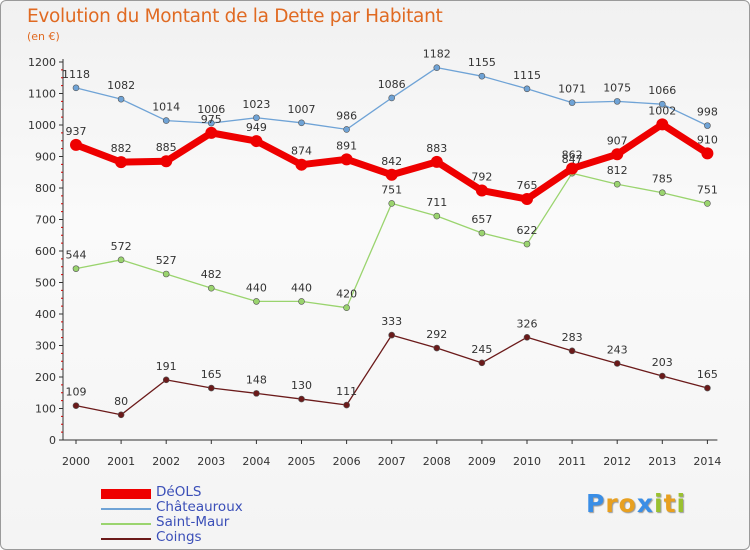  Describe the element at coordinates (612, 503) in the screenshot. I see `logo-letter: r` at that location.